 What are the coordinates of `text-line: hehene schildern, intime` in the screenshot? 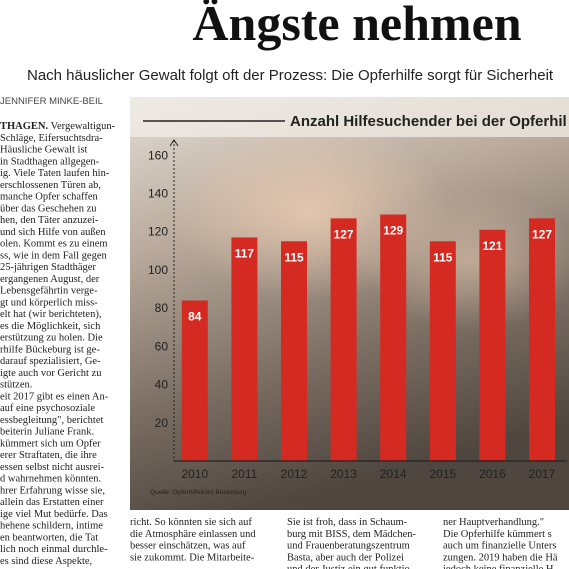 It's located at (51, 526).